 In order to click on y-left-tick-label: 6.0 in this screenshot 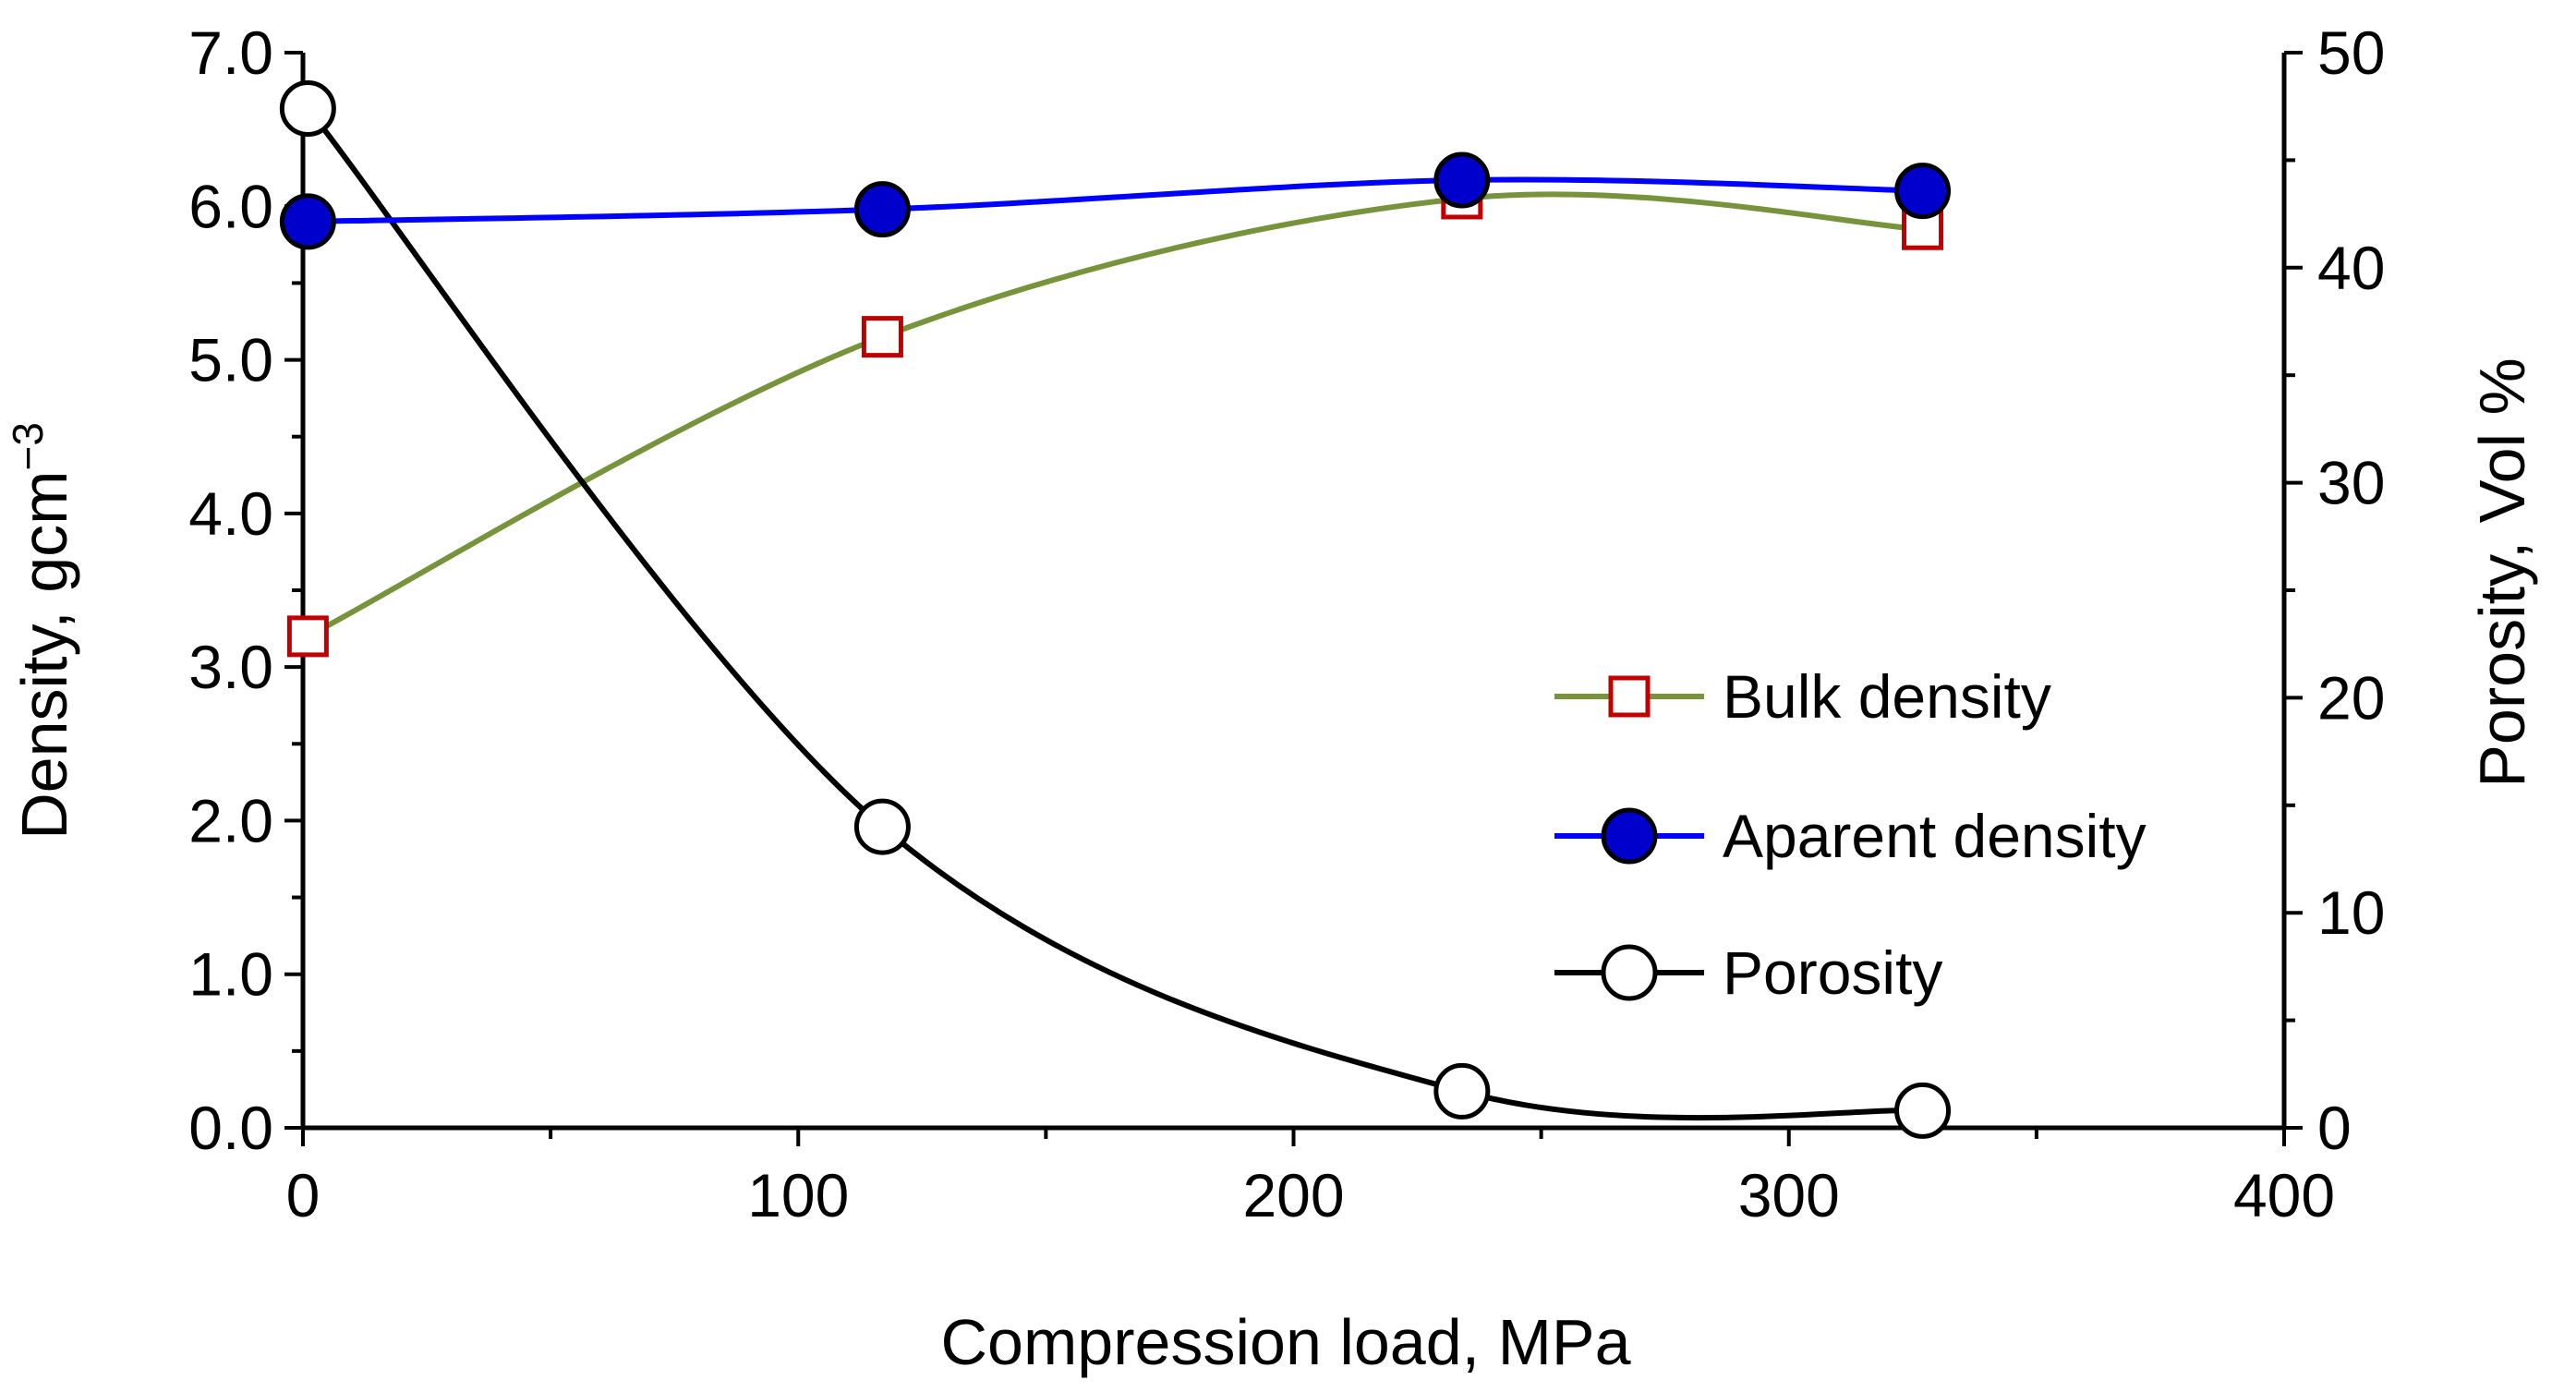, I will do `click(230, 206)`.